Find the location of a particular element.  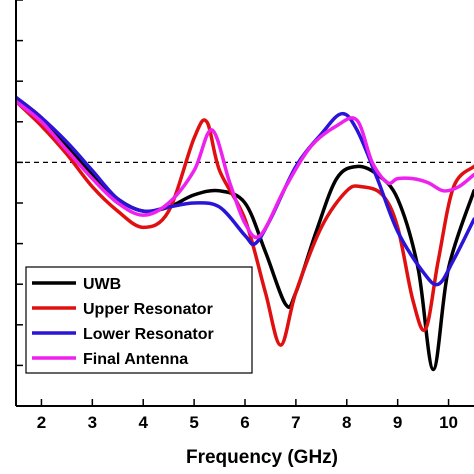

x-tick-label-7: 7 is located at coordinates (295, 422).